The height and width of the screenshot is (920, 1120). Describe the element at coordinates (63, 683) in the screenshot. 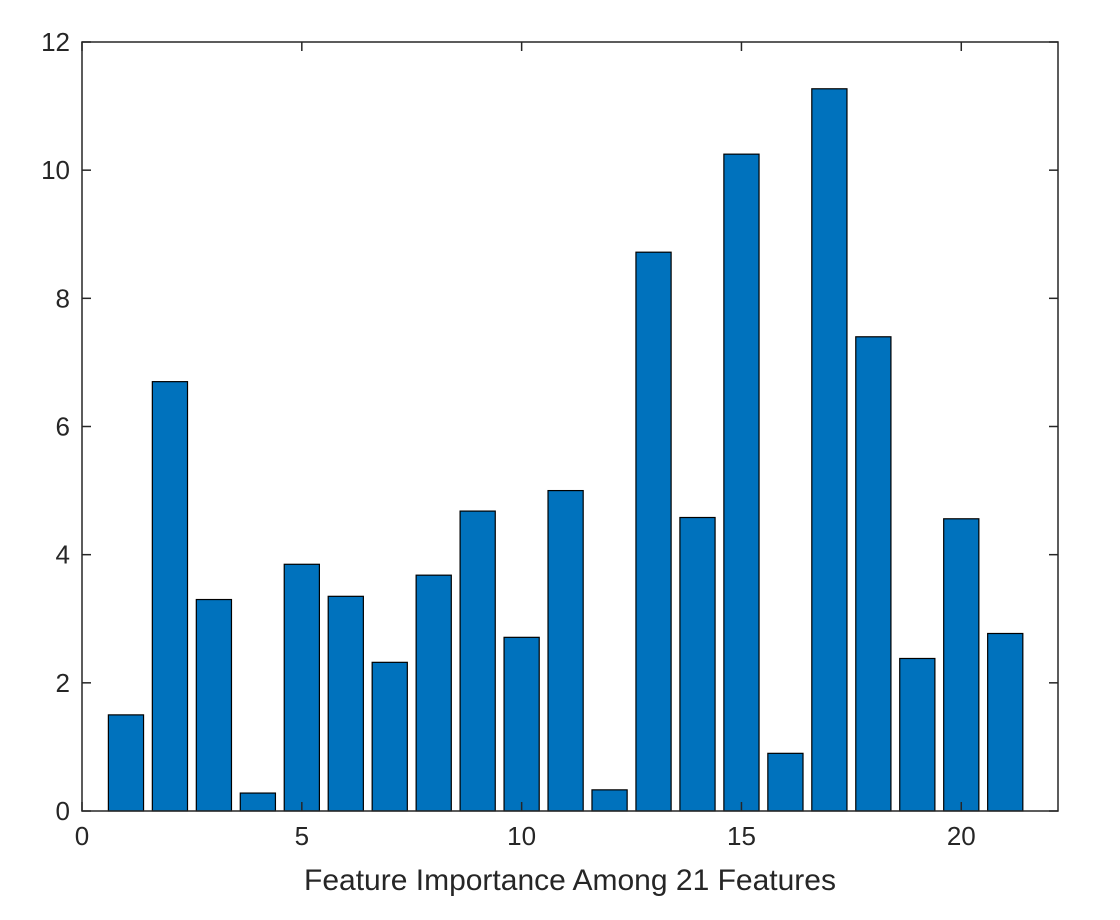

I see `y-tick-label-2: 2` at that location.